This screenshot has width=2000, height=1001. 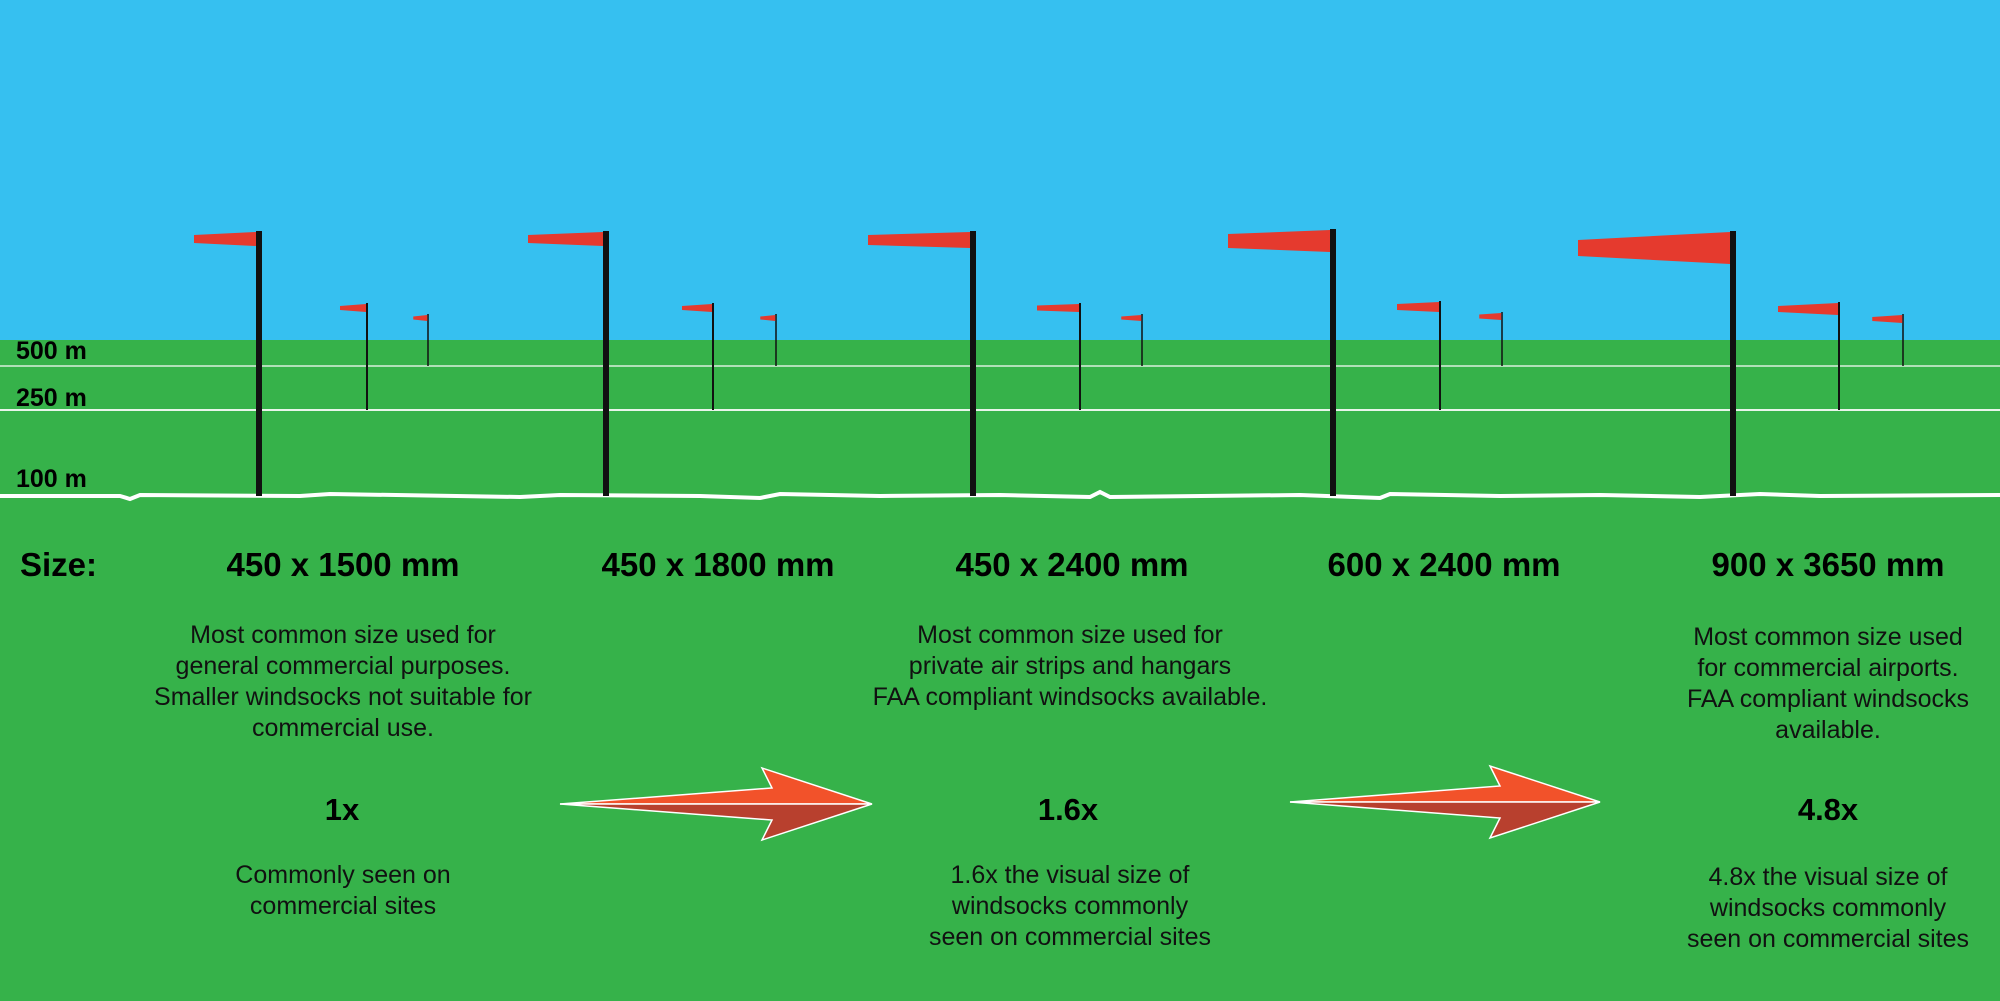 What do you see at coordinates (51, 398) in the screenshot?
I see `distance-label-250m: 250 m` at bounding box center [51, 398].